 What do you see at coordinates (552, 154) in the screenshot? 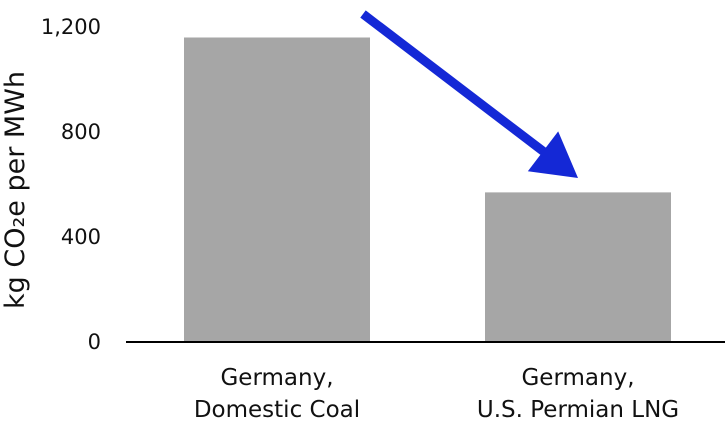
I see `arrow-head` at bounding box center [552, 154].